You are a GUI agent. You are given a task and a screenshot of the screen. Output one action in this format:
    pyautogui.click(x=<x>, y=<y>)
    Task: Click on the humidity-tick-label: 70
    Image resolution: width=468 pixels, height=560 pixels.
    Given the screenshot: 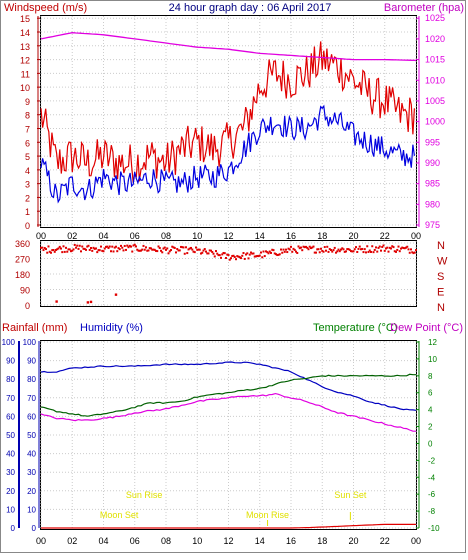 What is the action you would take?
    pyautogui.click(x=31, y=398)
    